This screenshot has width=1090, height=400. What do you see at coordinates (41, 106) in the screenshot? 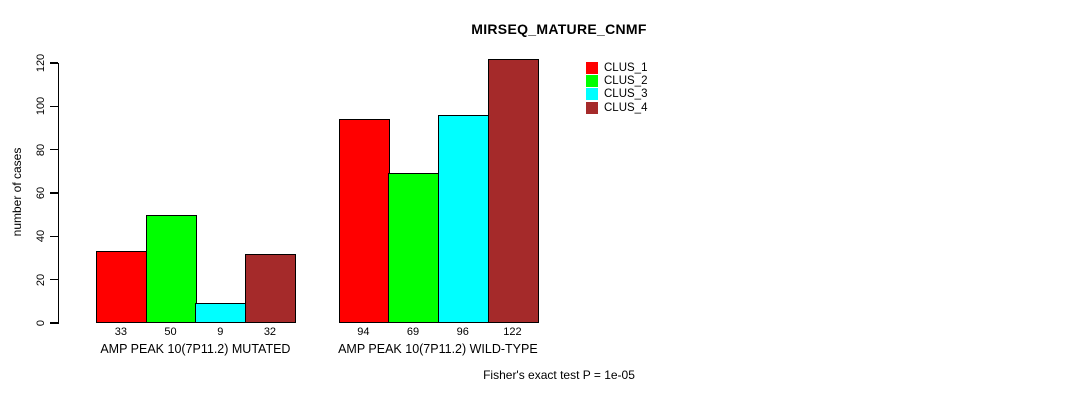
I see `y-axis-tick-label: 100` at bounding box center [41, 106].